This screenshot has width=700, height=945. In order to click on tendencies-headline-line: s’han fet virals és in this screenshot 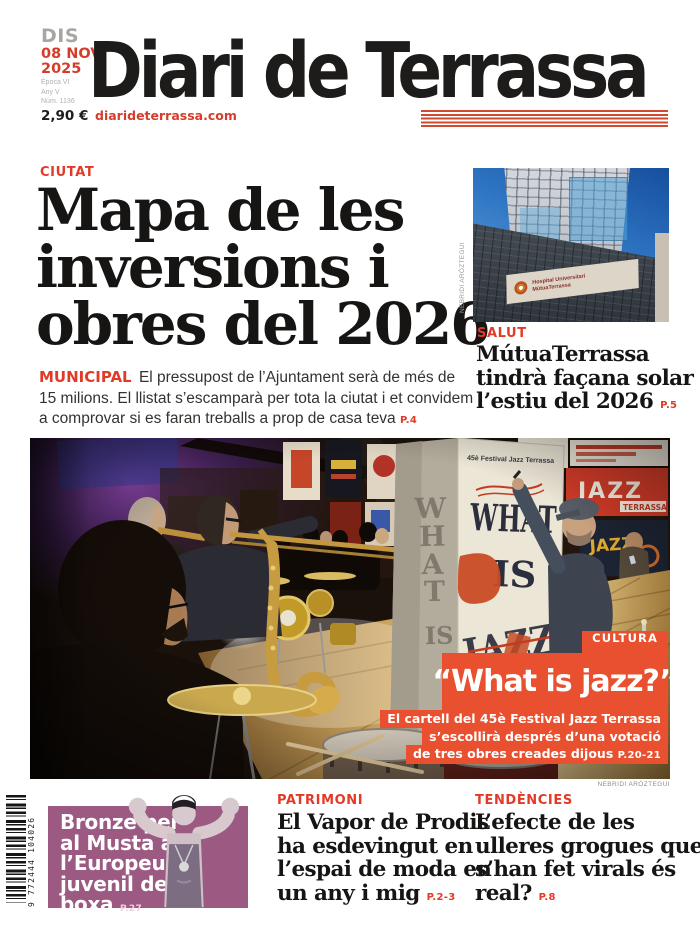, I will do `click(575, 869)`.